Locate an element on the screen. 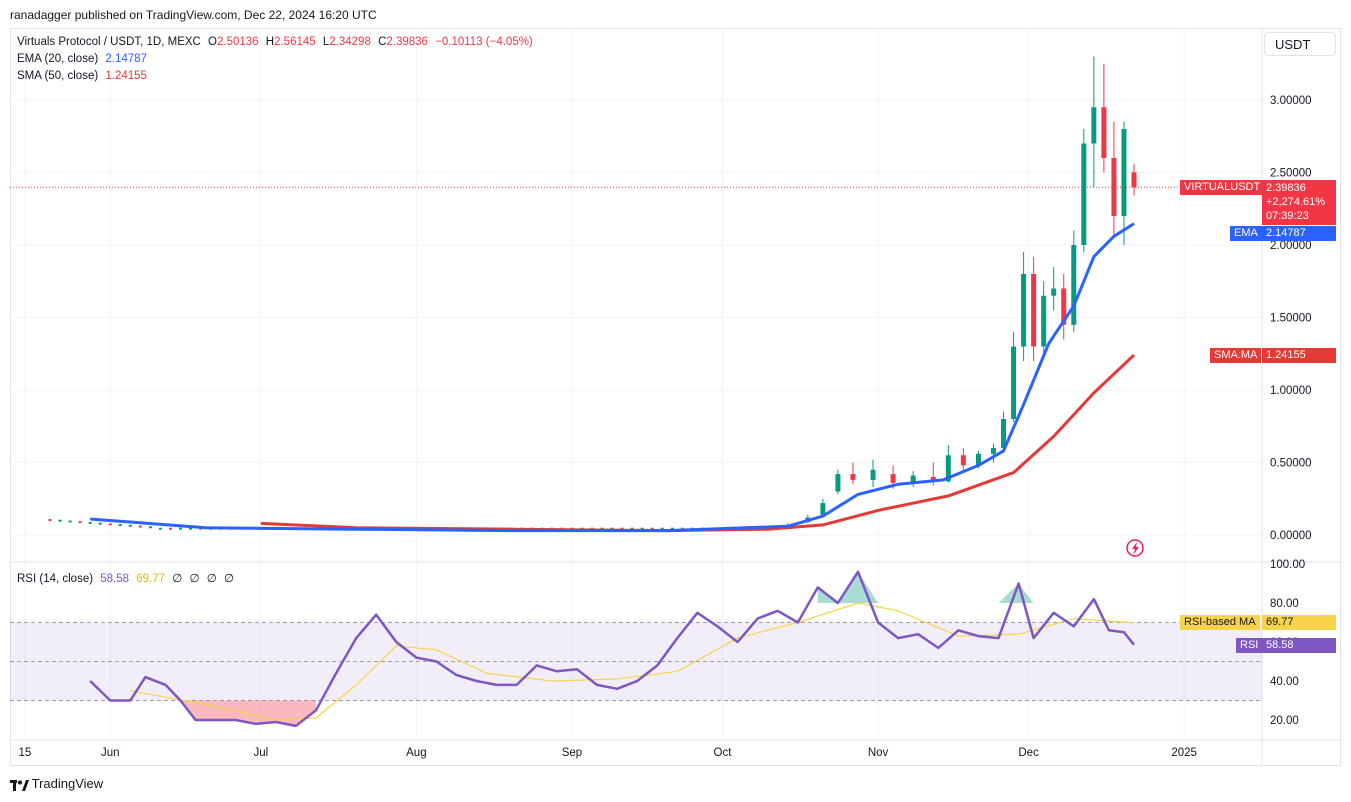 Image resolution: width=1351 pixels, height=802 pixels. rsi-overbought-fill is located at coordinates (848, 587).